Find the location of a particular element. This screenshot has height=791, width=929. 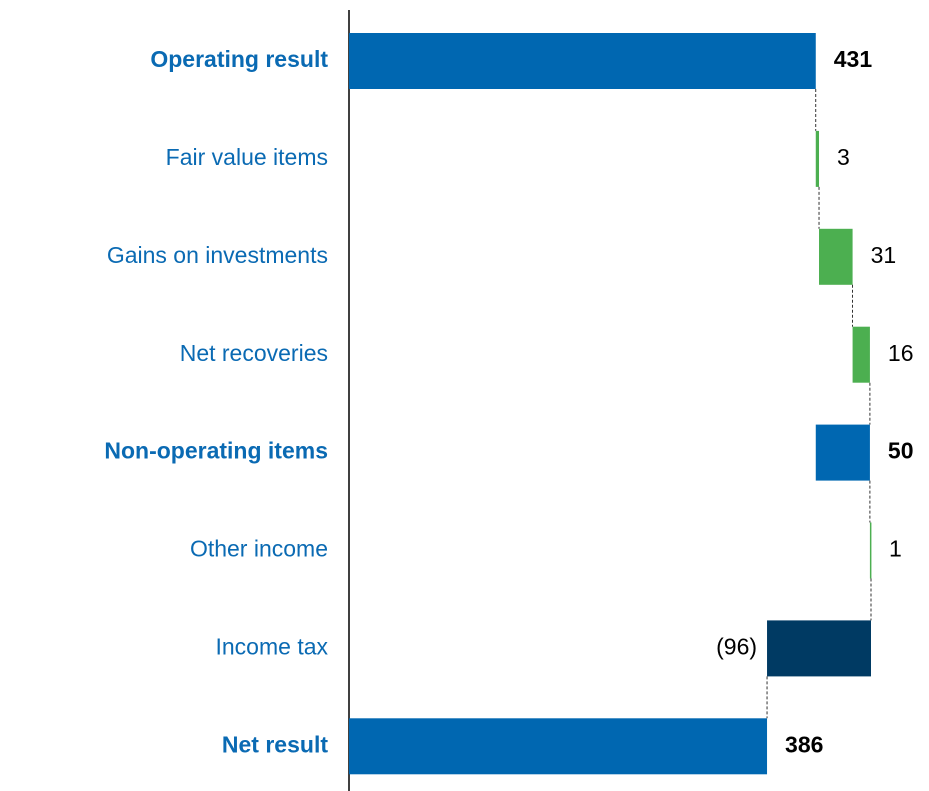

value-label: 16 is located at coordinates (901, 353).